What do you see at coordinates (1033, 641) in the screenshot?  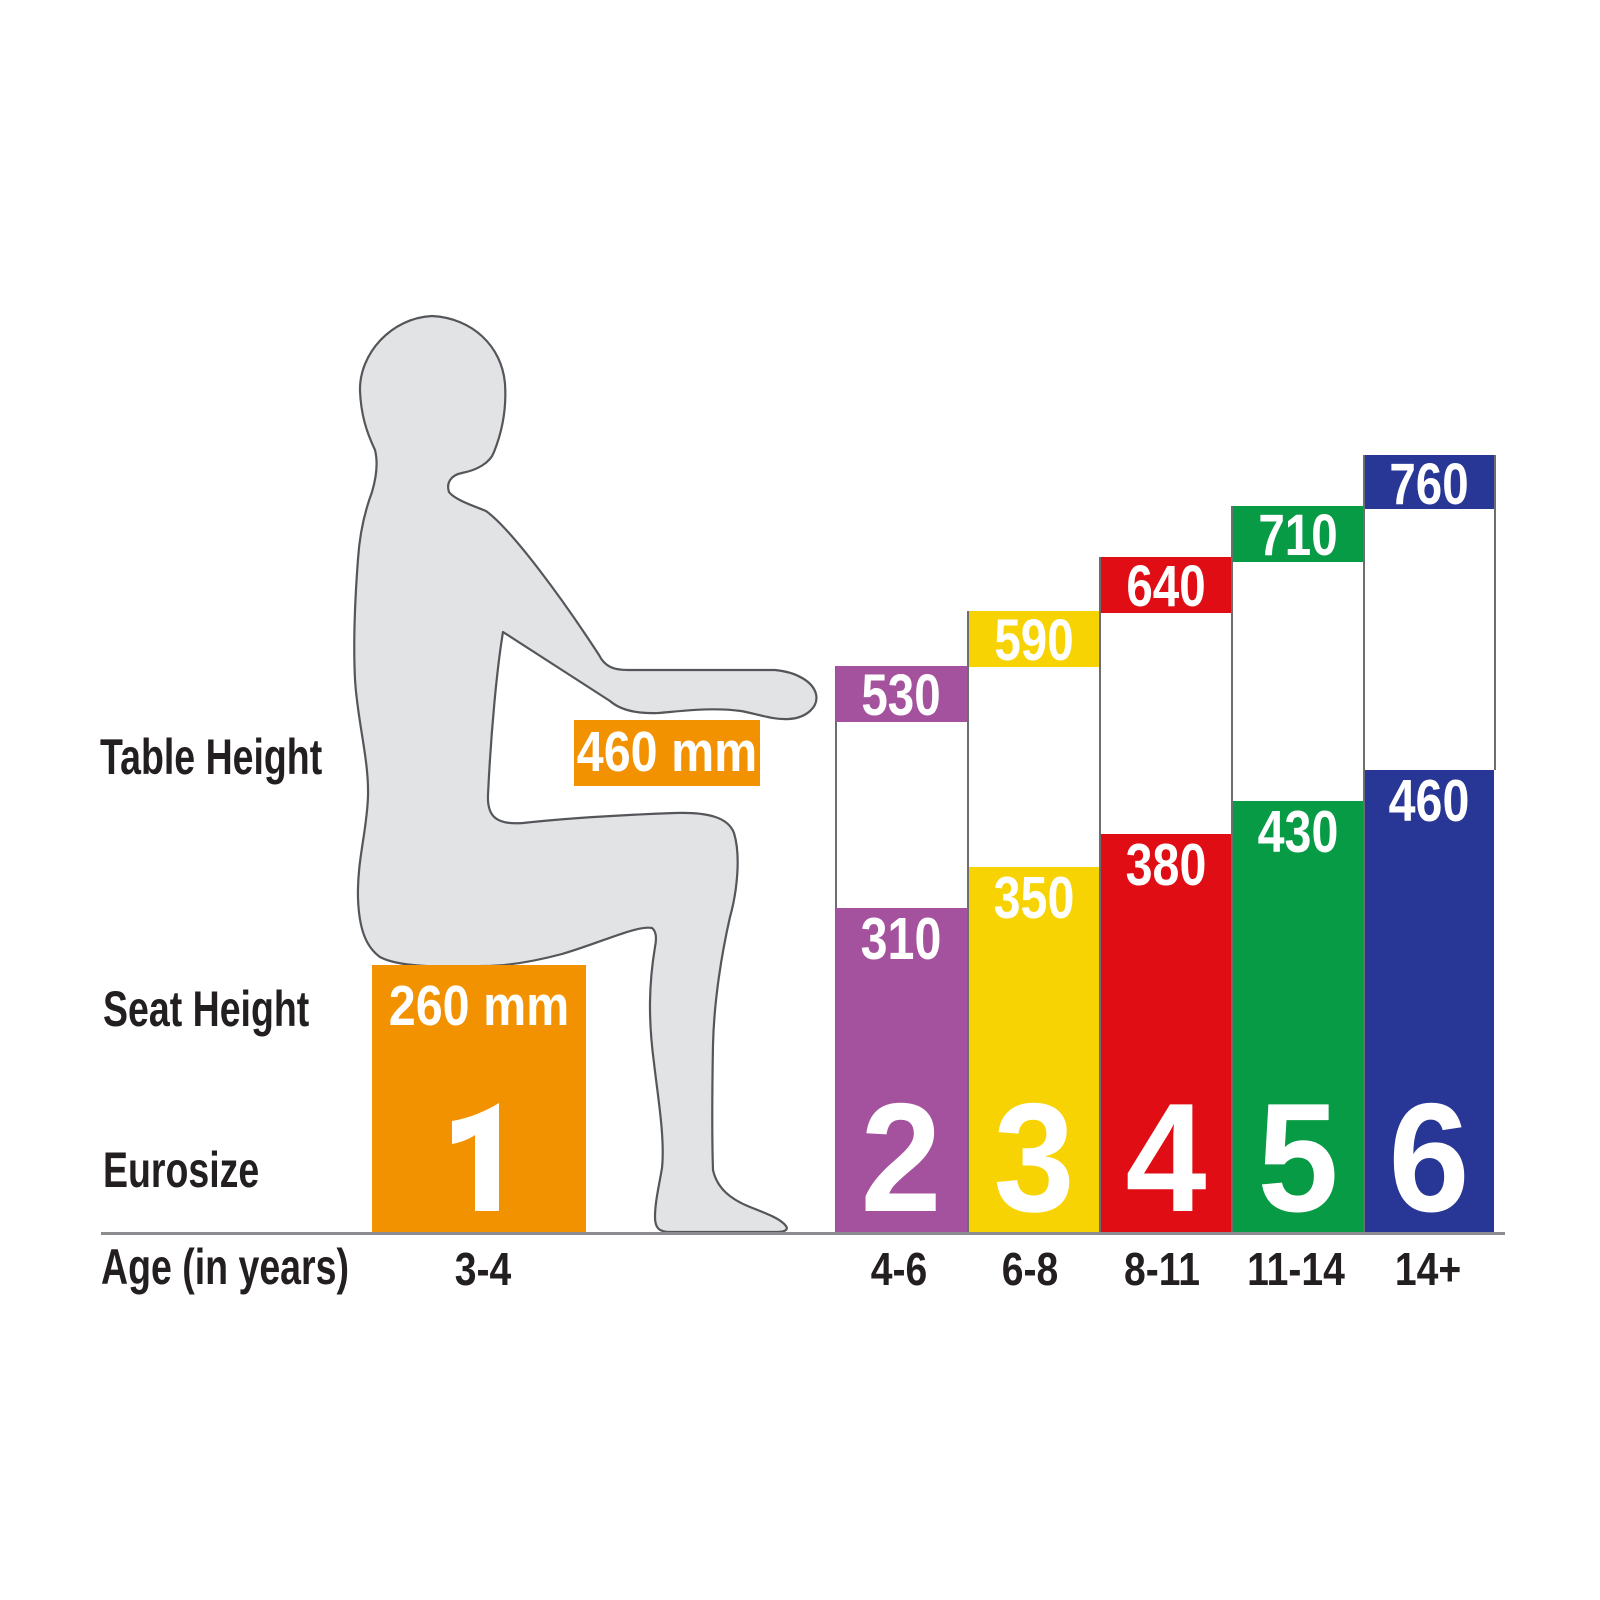 I see `svg-text: 590` at bounding box center [1033, 641].